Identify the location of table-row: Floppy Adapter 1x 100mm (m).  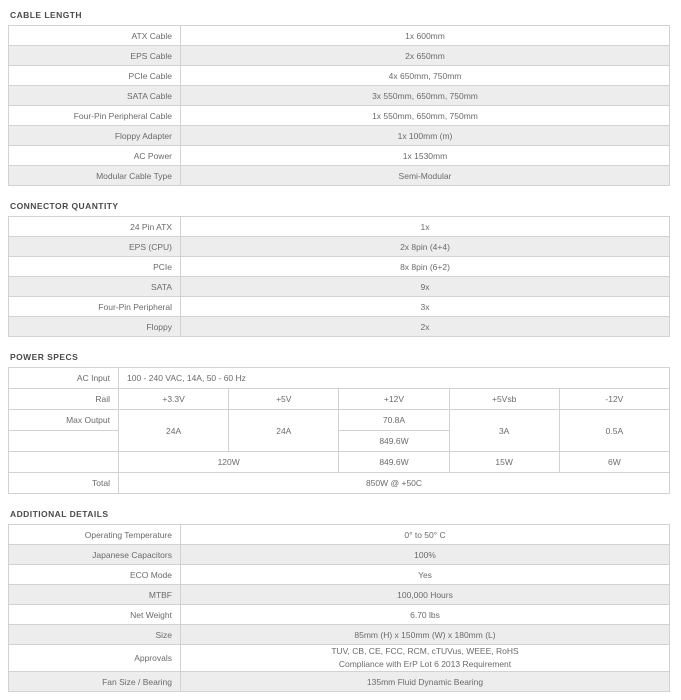
(339, 135).